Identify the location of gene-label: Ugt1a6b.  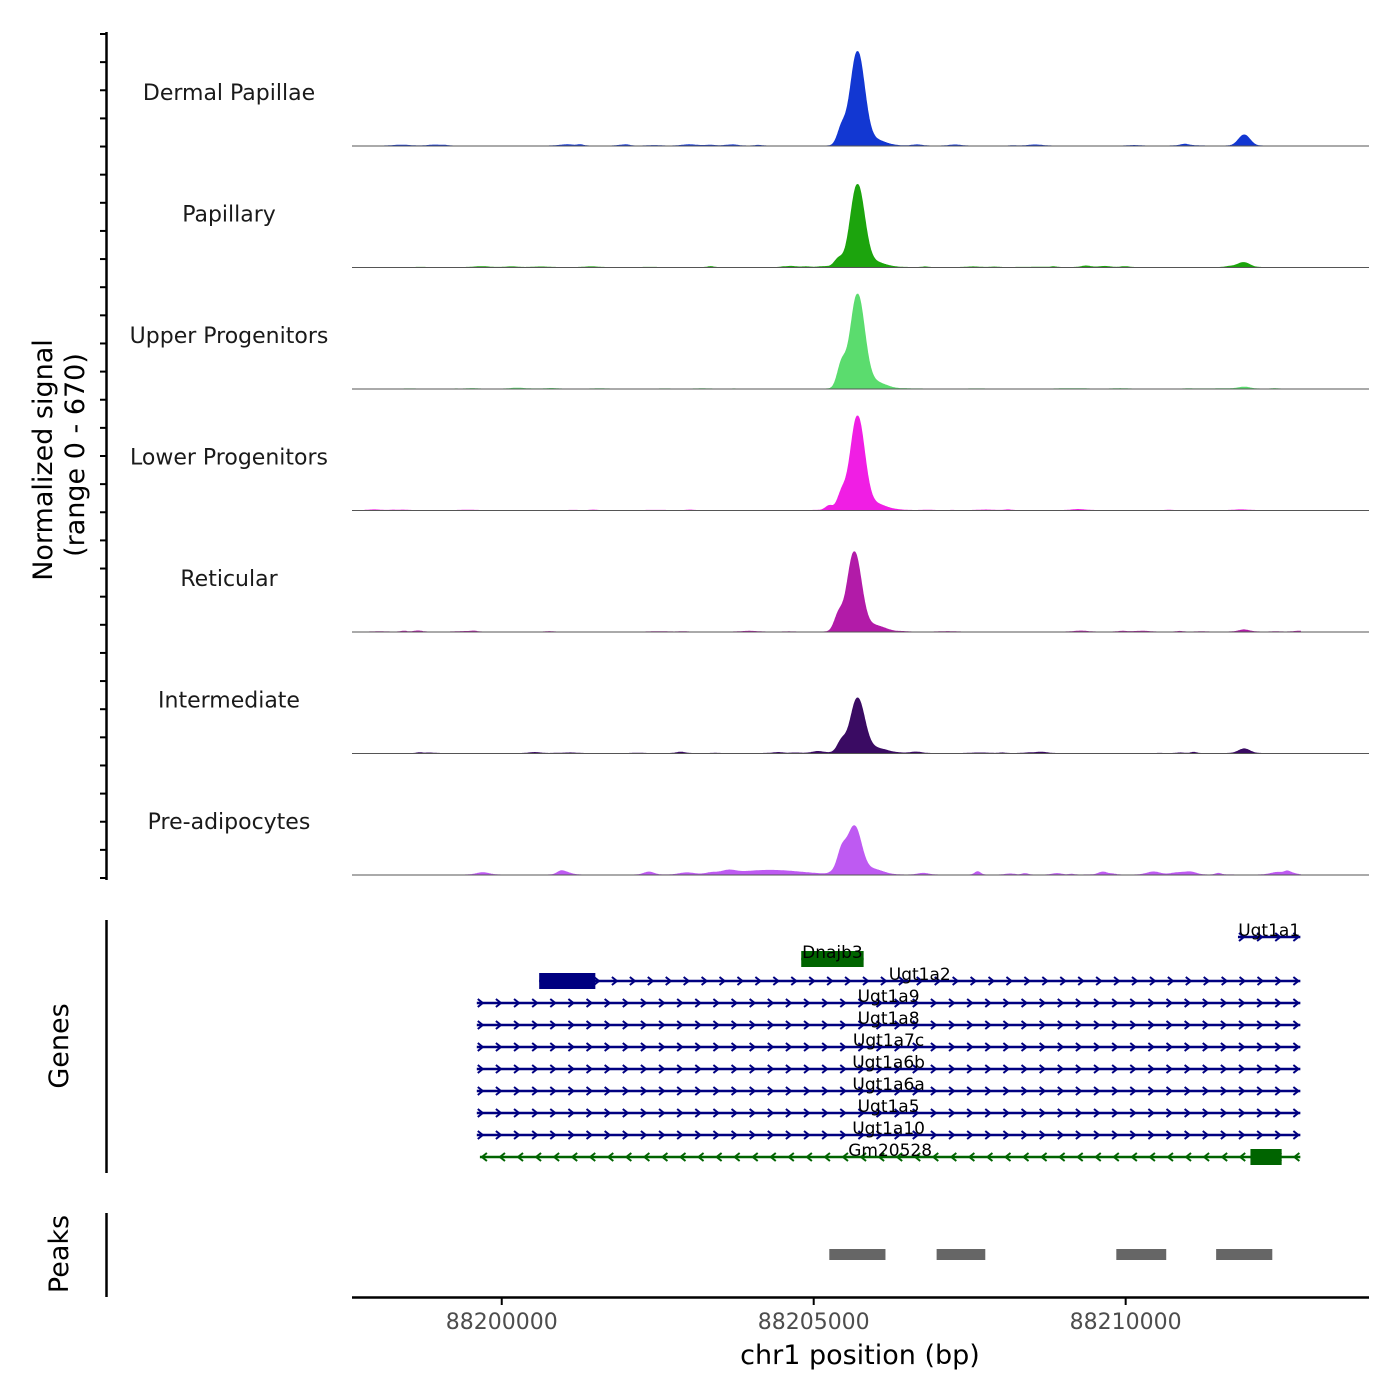
(888, 1063).